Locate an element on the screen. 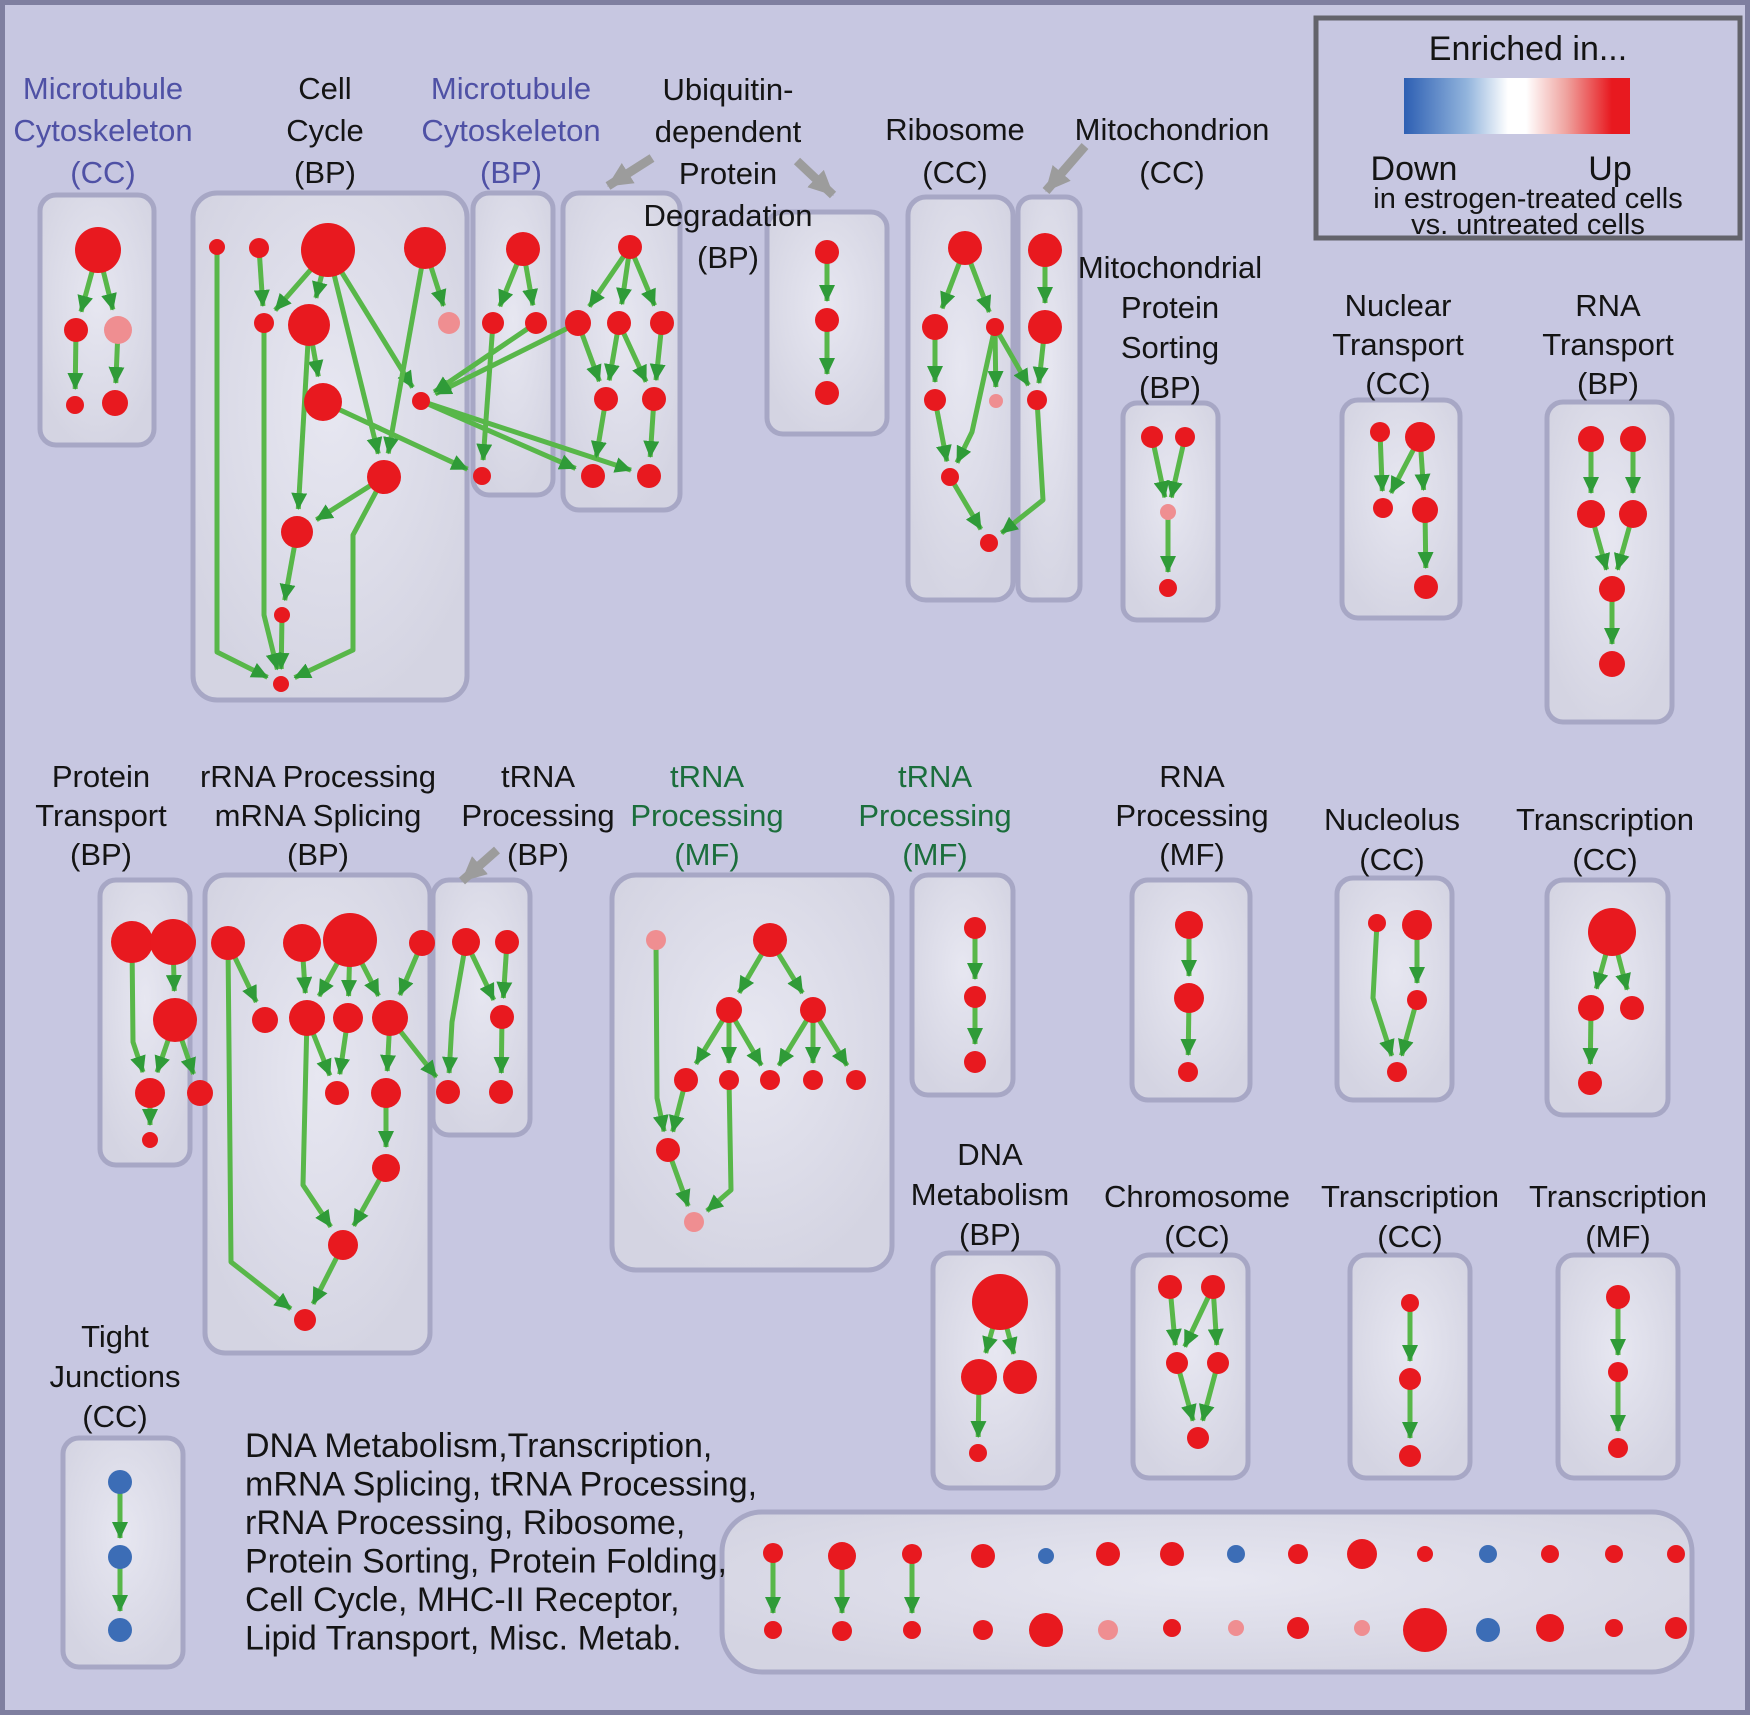 The height and width of the screenshot is (1715, 1750). node-P2 is located at coordinates (173, 942).